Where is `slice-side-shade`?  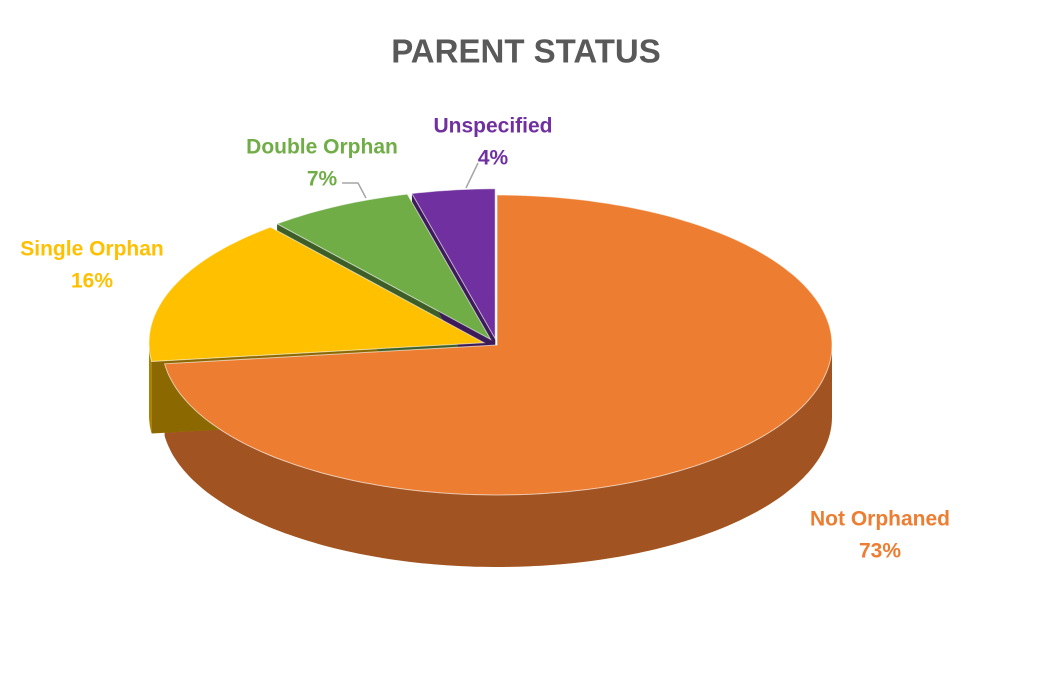
slice-side-shade is located at coordinates (150, 388).